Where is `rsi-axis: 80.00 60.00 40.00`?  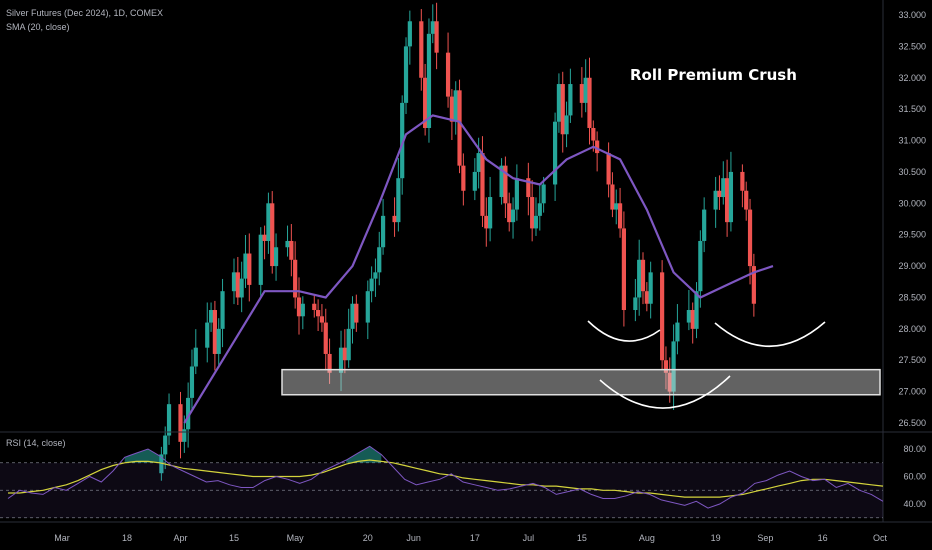
rsi-axis: 80.00 60.00 40.00 is located at coordinates (914, 476).